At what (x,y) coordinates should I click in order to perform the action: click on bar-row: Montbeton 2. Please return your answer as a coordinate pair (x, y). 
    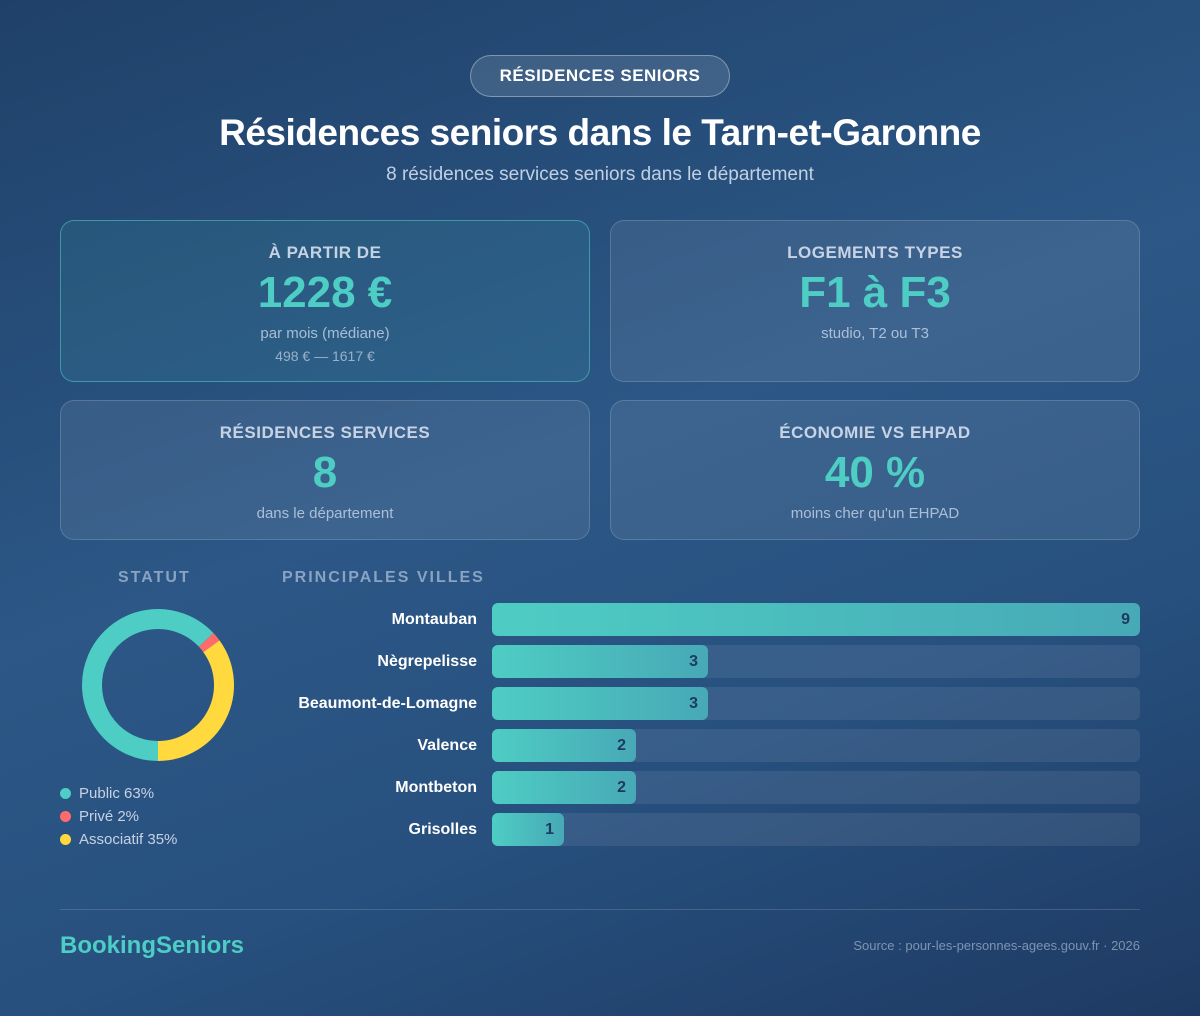
    Looking at the image, I should click on (700, 787).